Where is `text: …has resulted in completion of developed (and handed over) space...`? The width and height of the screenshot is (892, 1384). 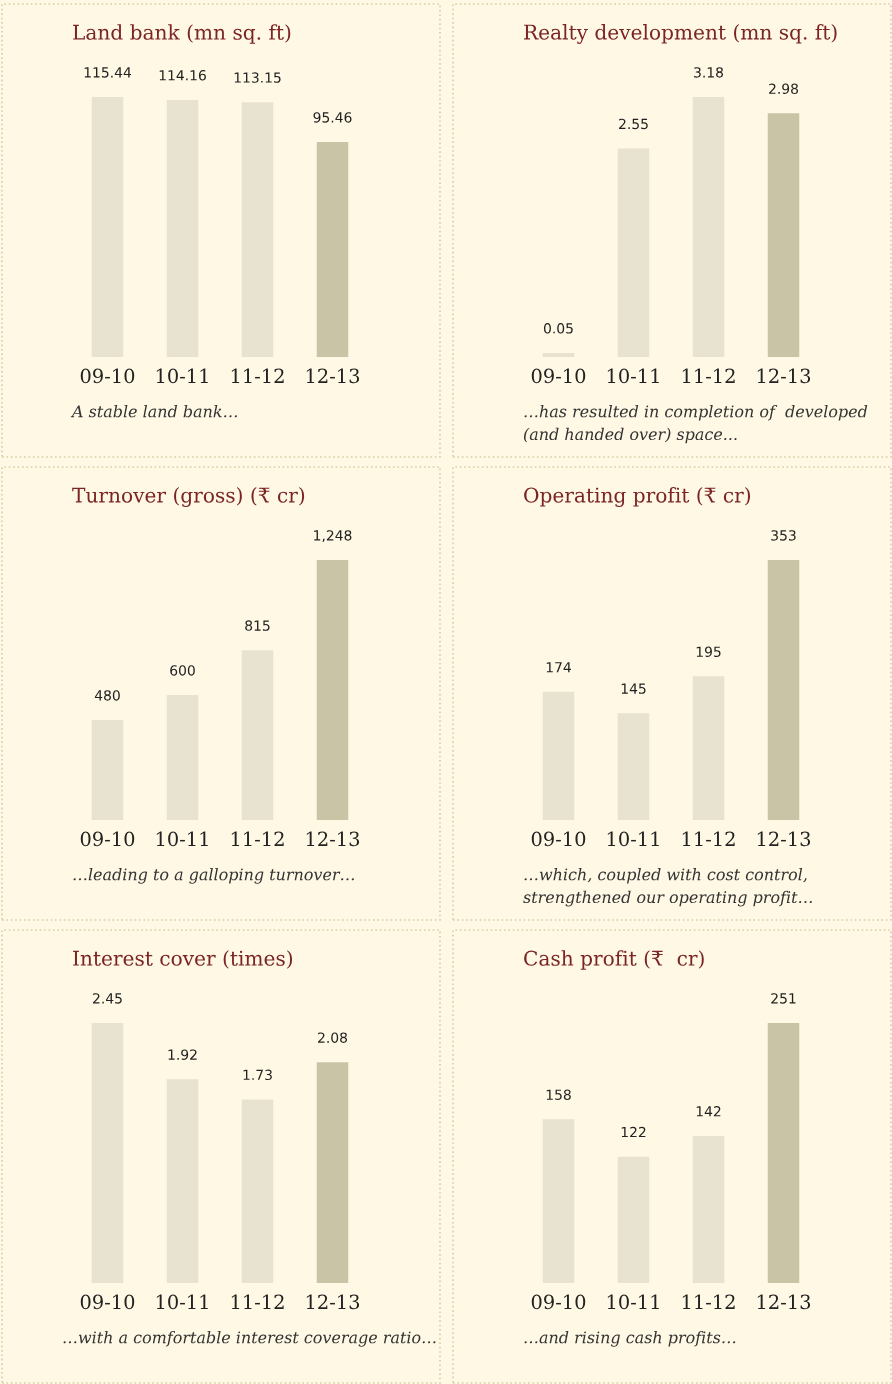 text: …has resulted in completion of developed (and handed over) space... is located at coordinates (696, 424).